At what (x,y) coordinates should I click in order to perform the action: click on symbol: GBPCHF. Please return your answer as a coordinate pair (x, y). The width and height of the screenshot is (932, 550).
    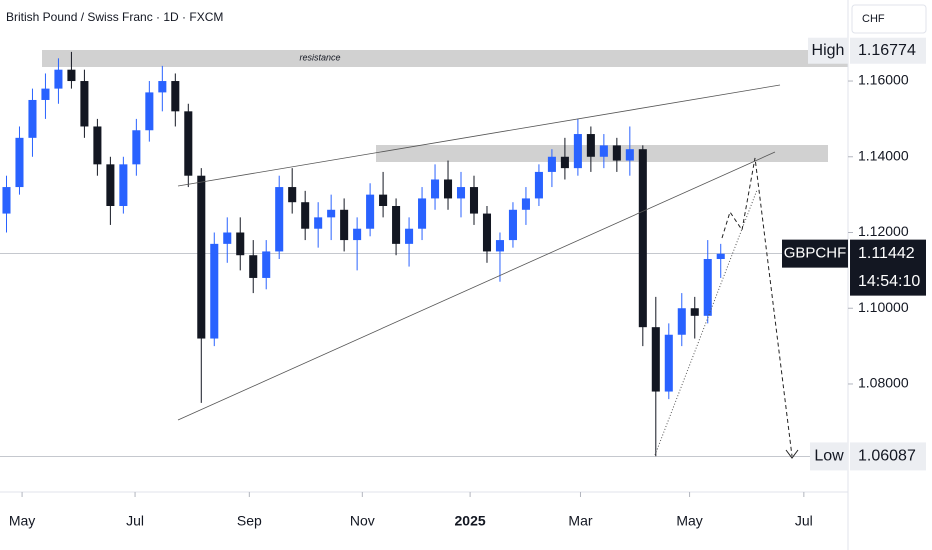
    Looking at the image, I should click on (815, 253).